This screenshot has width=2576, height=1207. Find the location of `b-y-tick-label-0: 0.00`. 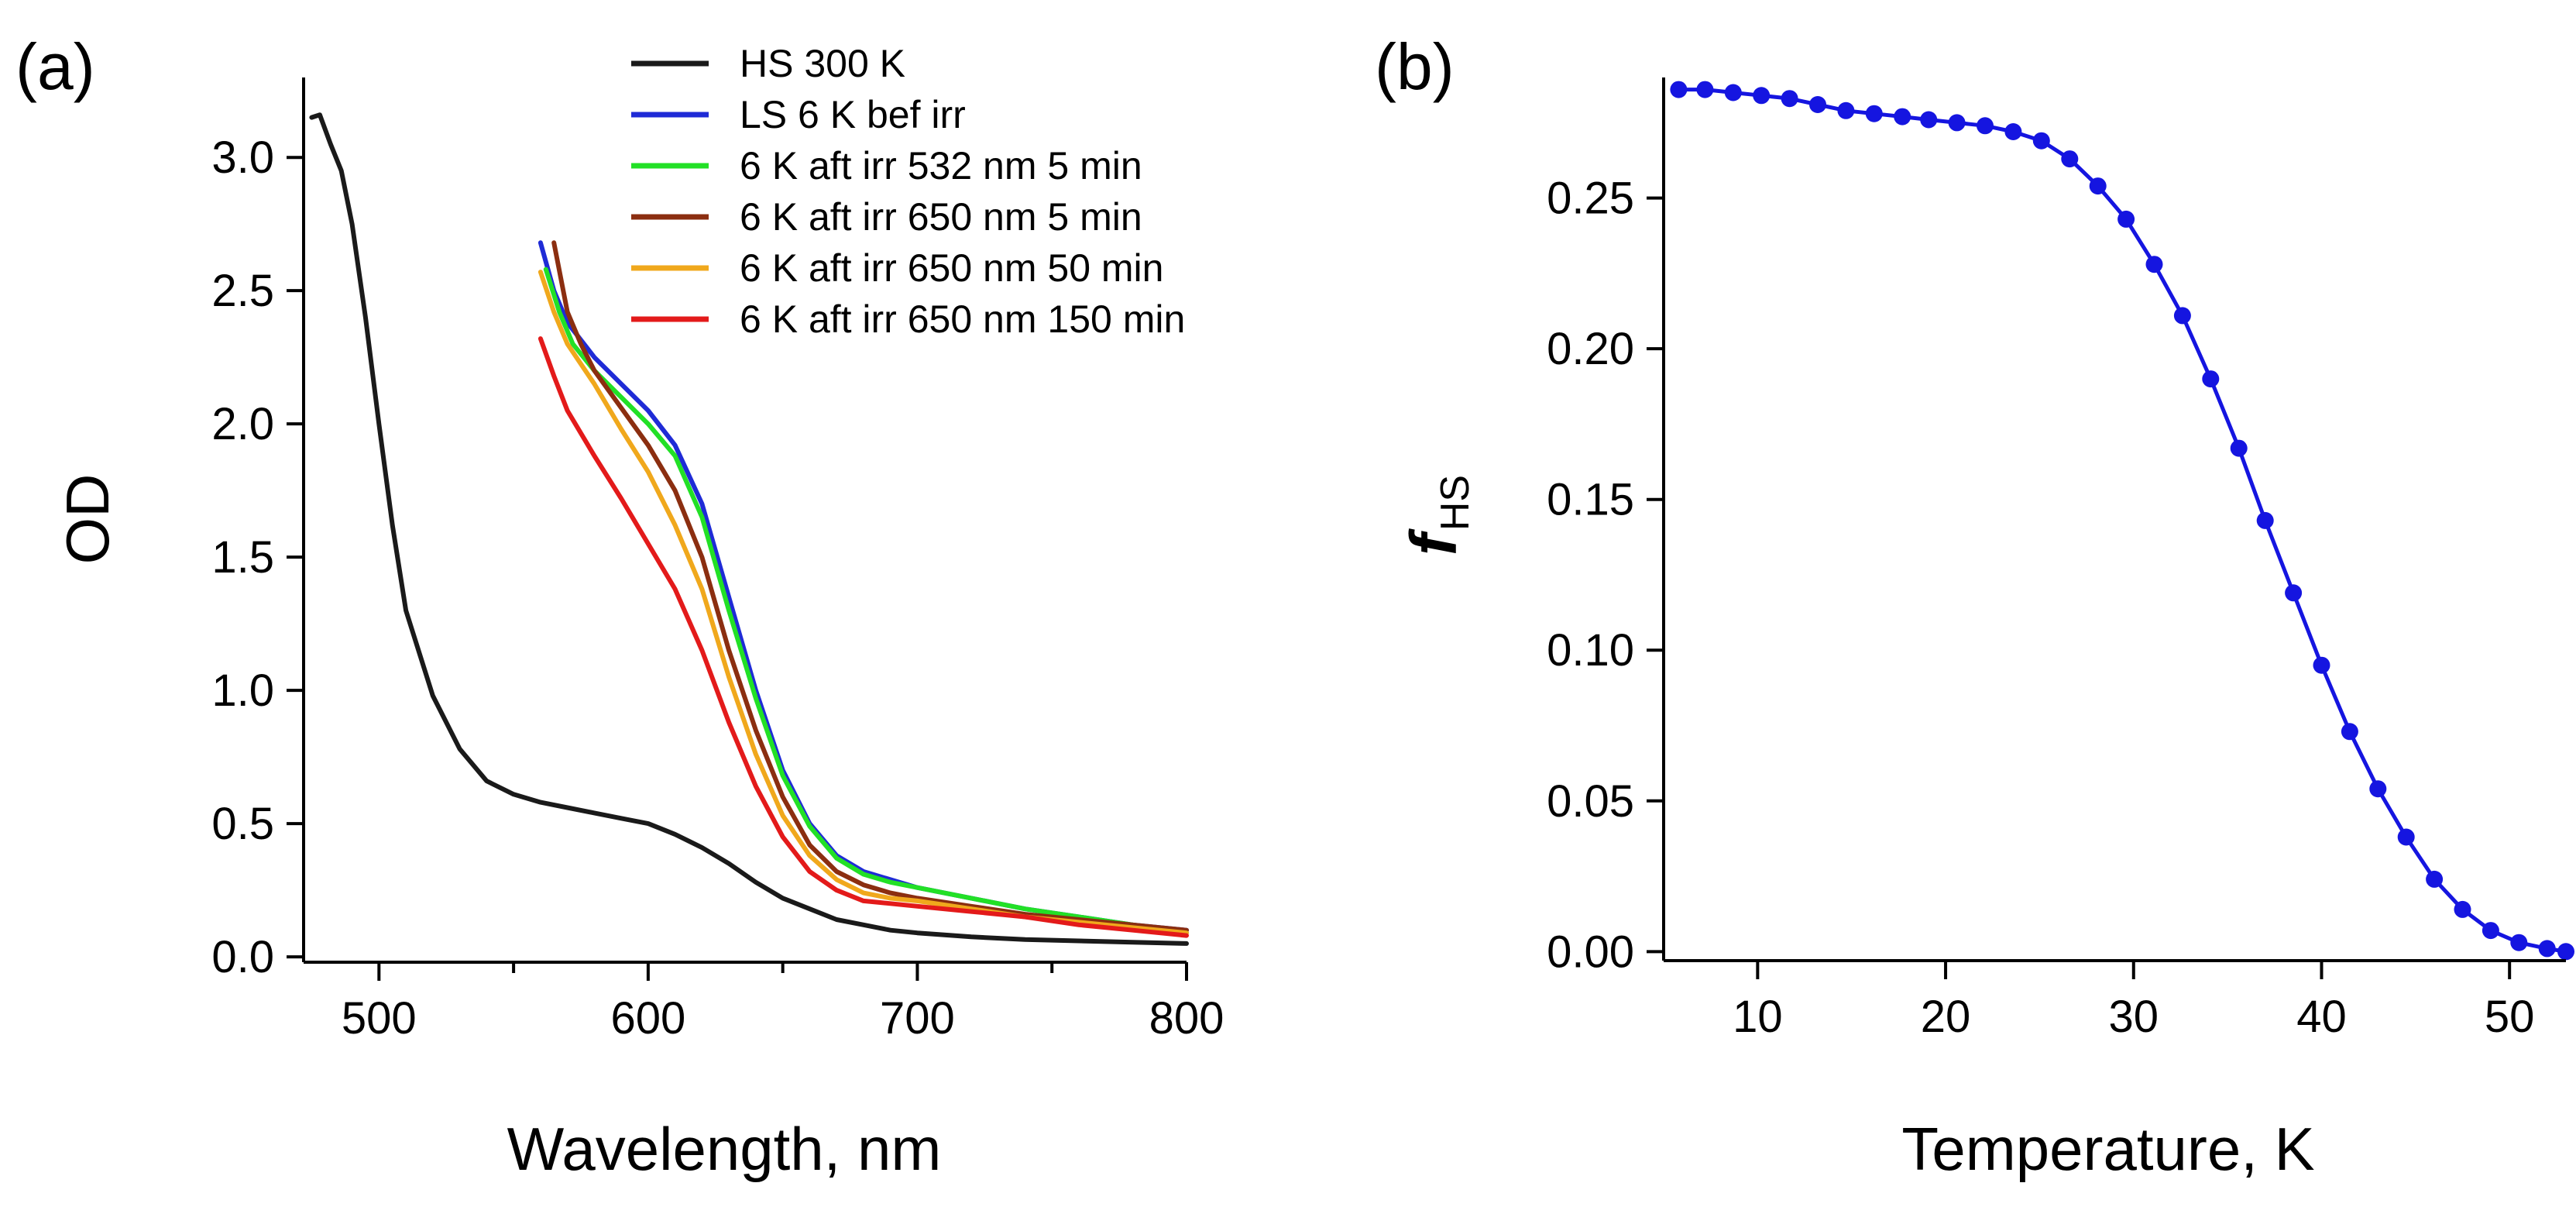

b-y-tick-label-0: 0.00 is located at coordinates (1590, 952).